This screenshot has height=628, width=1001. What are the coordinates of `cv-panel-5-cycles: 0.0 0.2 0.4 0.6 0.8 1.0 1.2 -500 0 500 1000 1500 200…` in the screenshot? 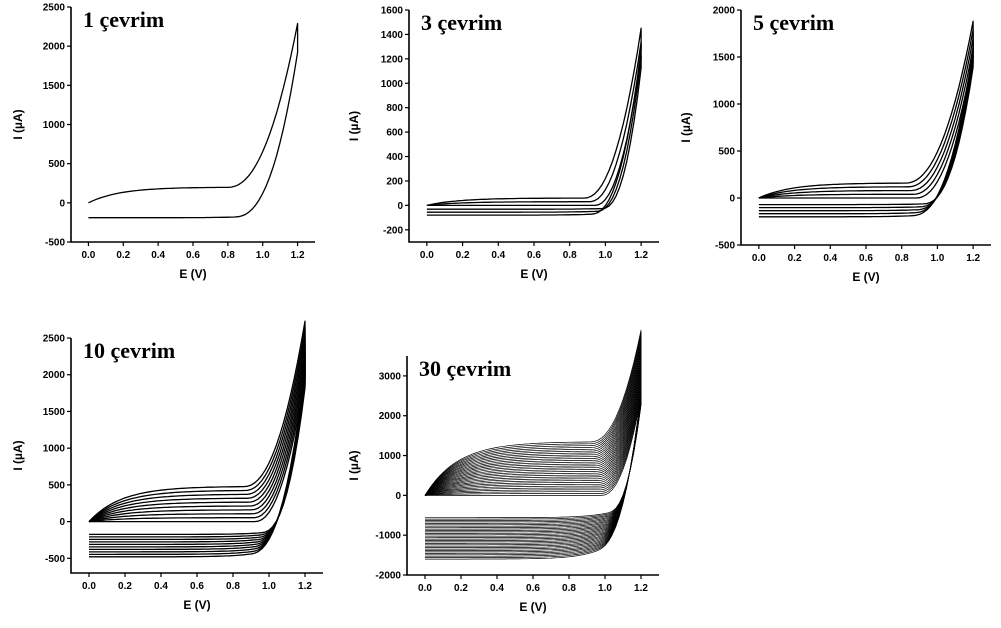 It's located at (835, 145).